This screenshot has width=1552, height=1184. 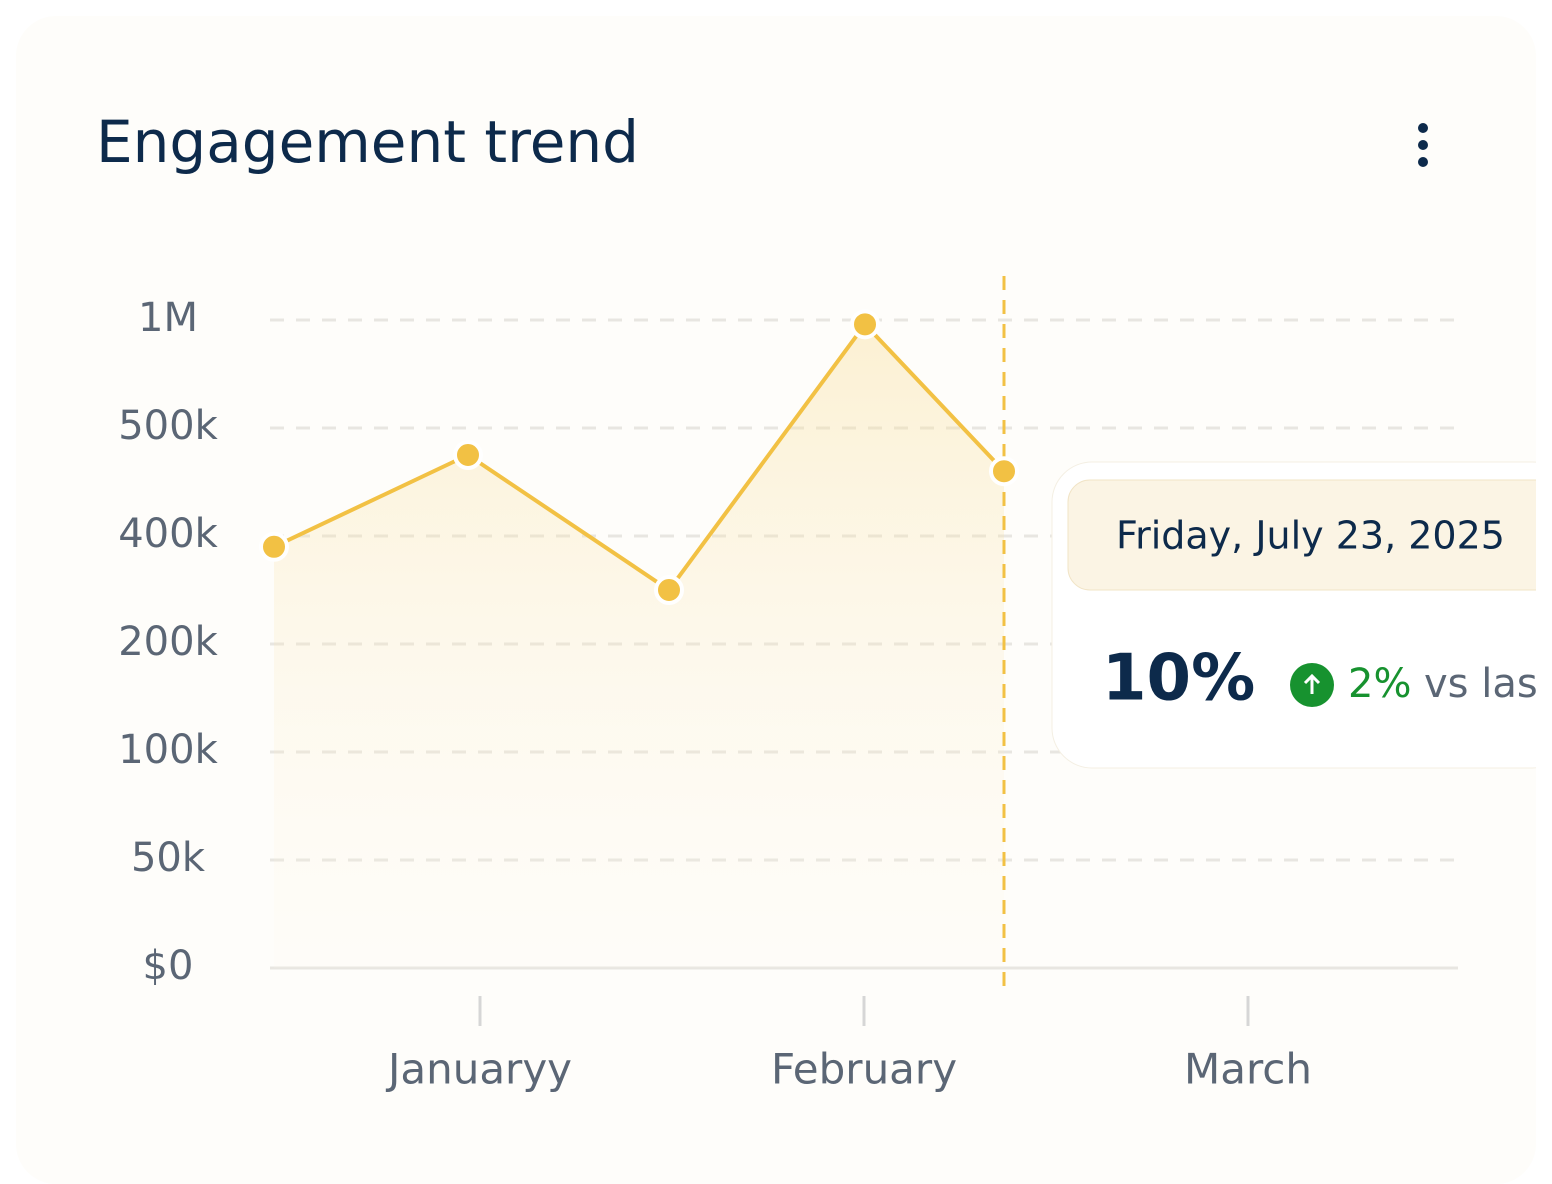 I want to click on x-tick-label: Januaryy, so click(x=478, y=1069).